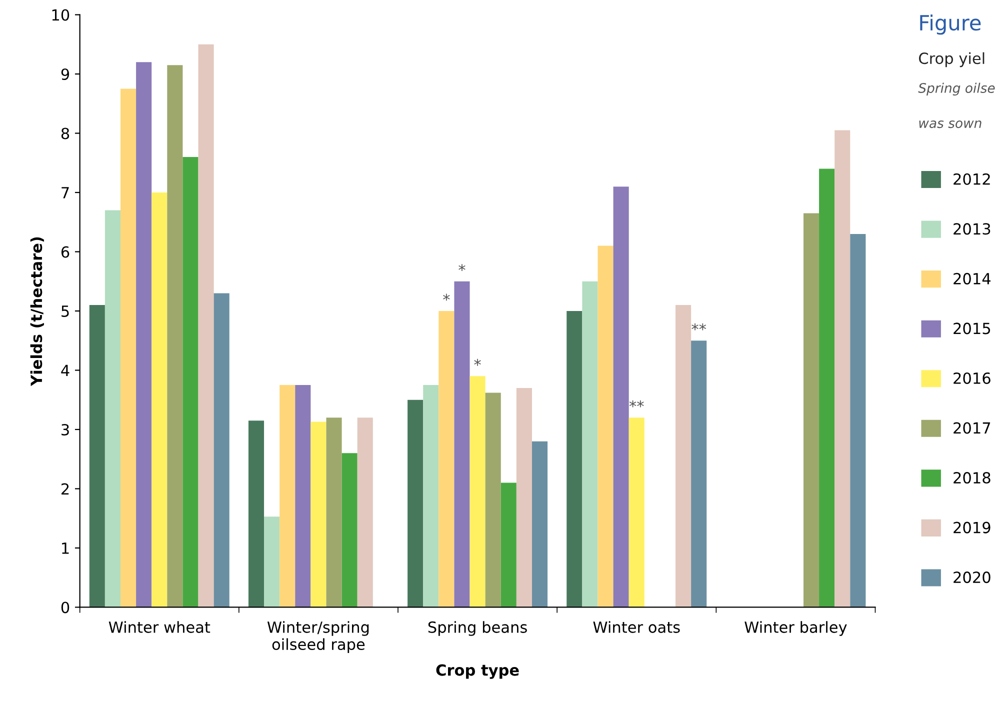 The width and height of the screenshot is (998, 702). What do you see at coordinates (950, 24) in the screenshot?
I see `text: Figure` at bounding box center [950, 24].